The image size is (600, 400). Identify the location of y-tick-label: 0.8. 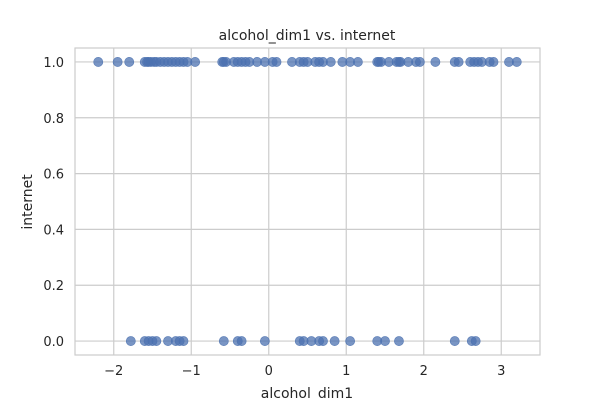
(53, 119).